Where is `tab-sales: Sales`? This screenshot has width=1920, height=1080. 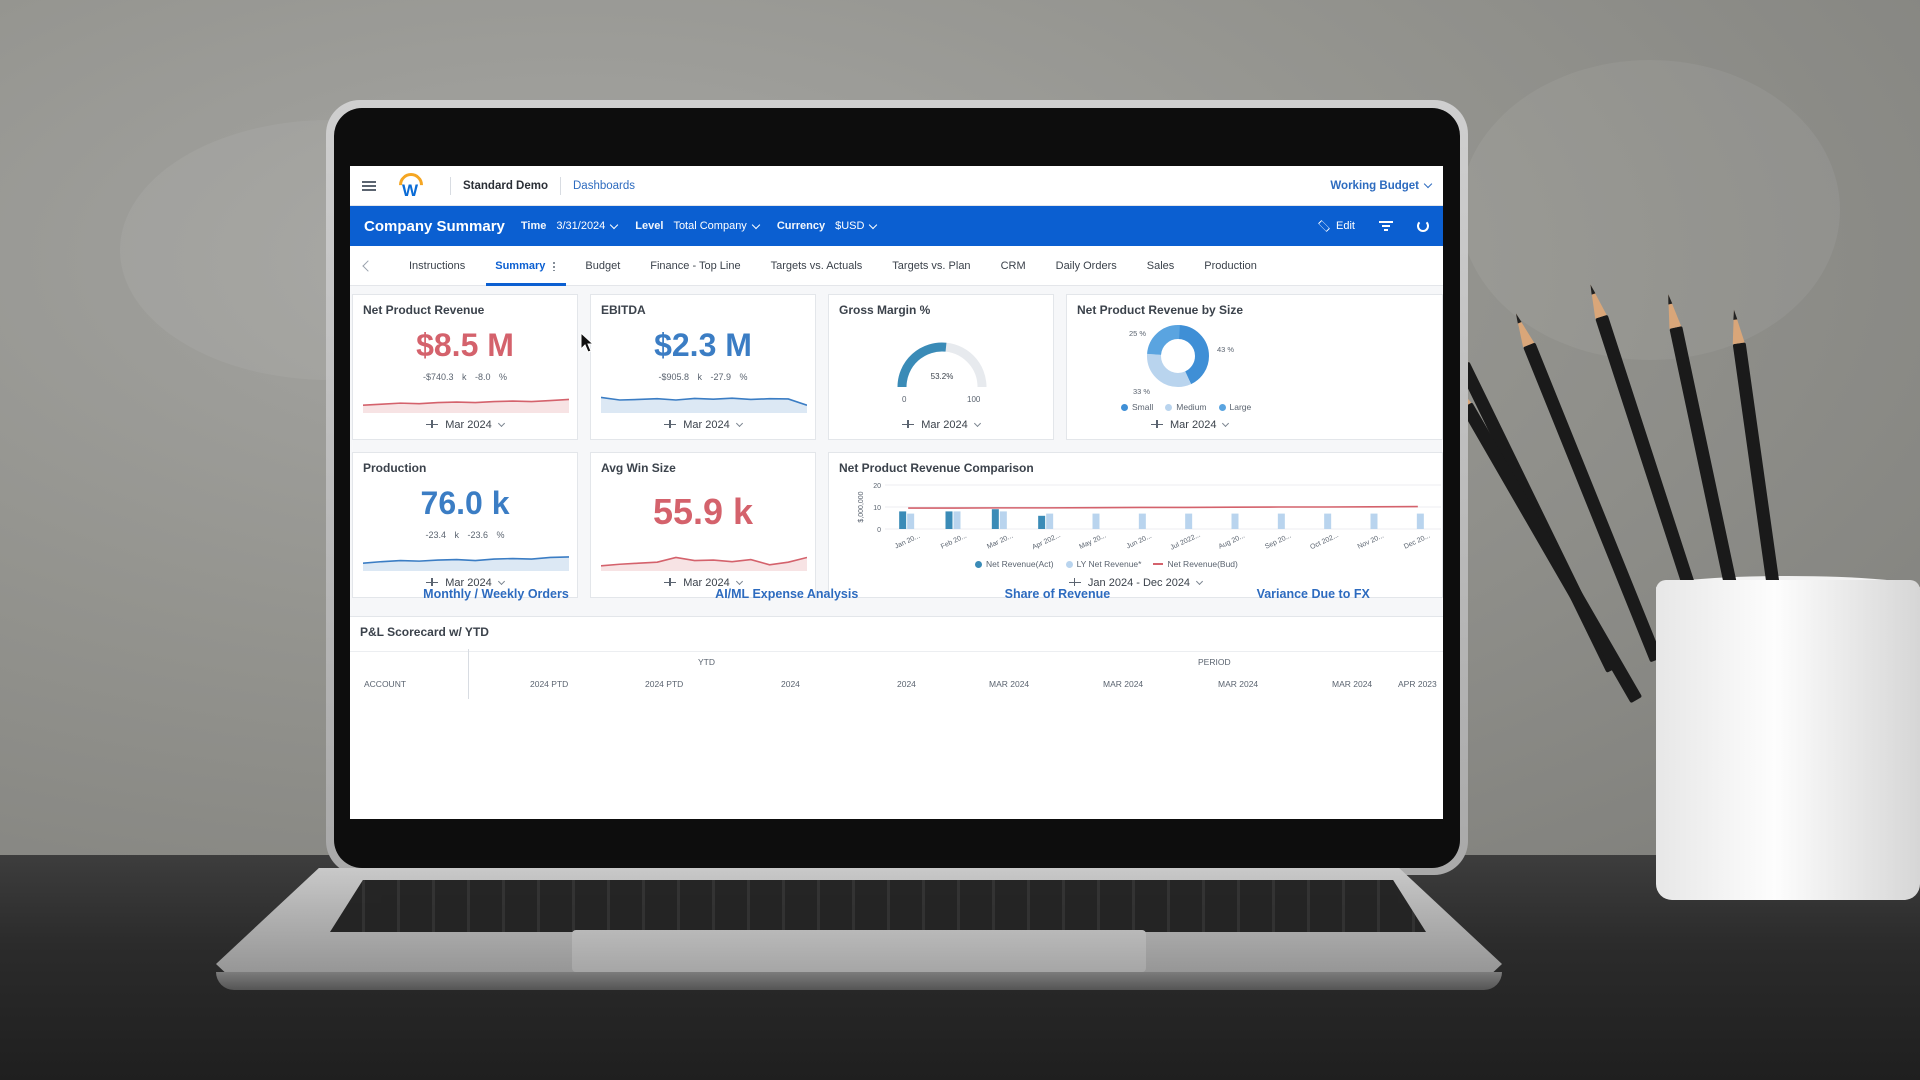 tab-sales: Sales is located at coordinates (1161, 266).